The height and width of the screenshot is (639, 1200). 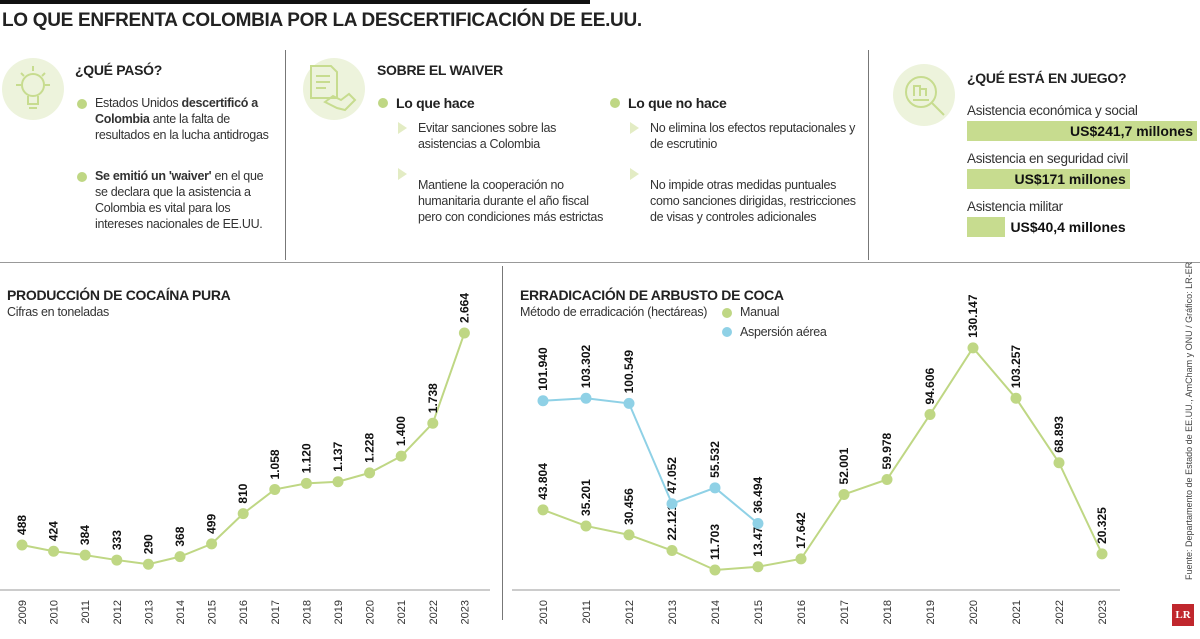 What do you see at coordinates (586, 497) in the screenshot?
I see `data-label: 35.201` at bounding box center [586, 497].